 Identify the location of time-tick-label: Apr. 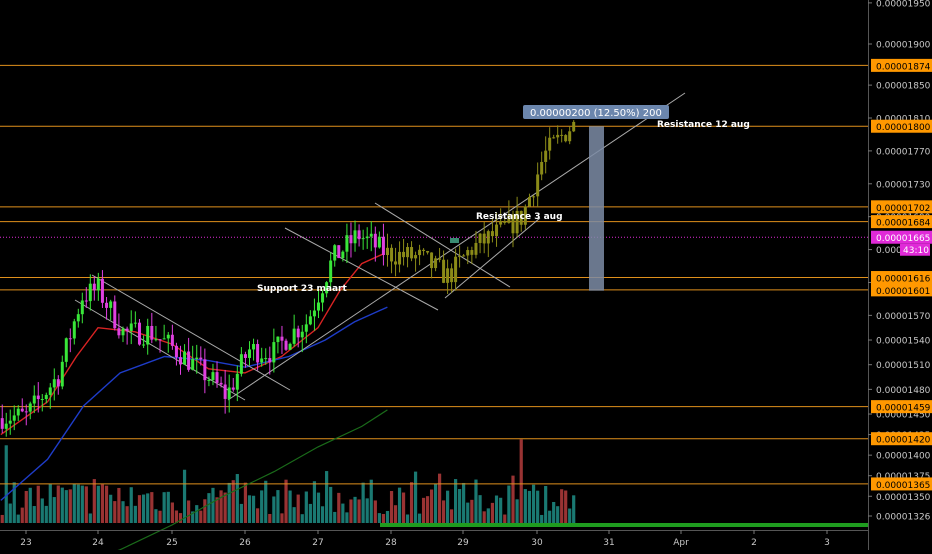
(681, 543).